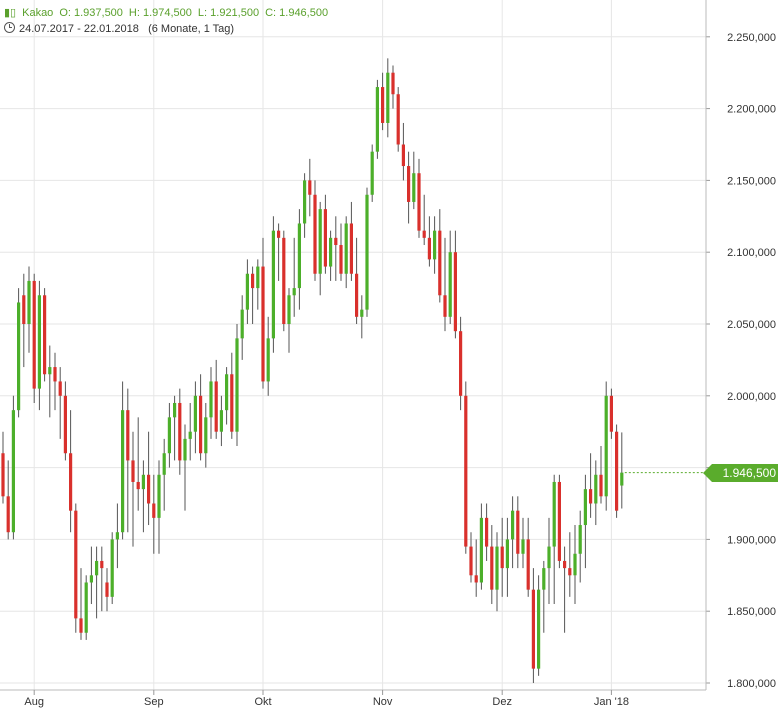 The width and height of the screenshot is (780, 711). I want to click on y-tick-label: 1.800,000, so click(751, 684).